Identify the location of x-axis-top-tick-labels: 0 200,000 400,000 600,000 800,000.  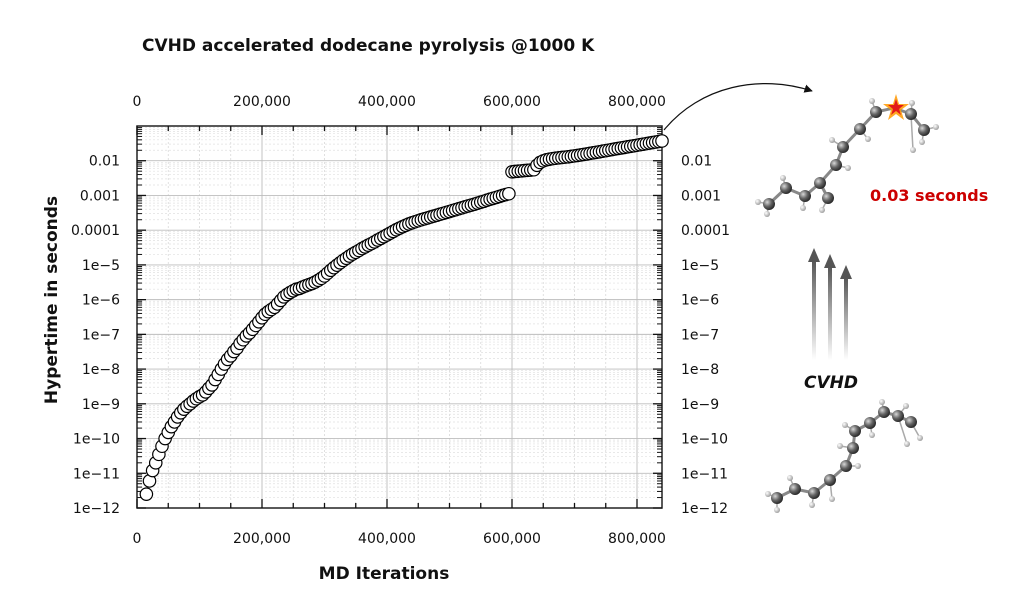
(399, 102).